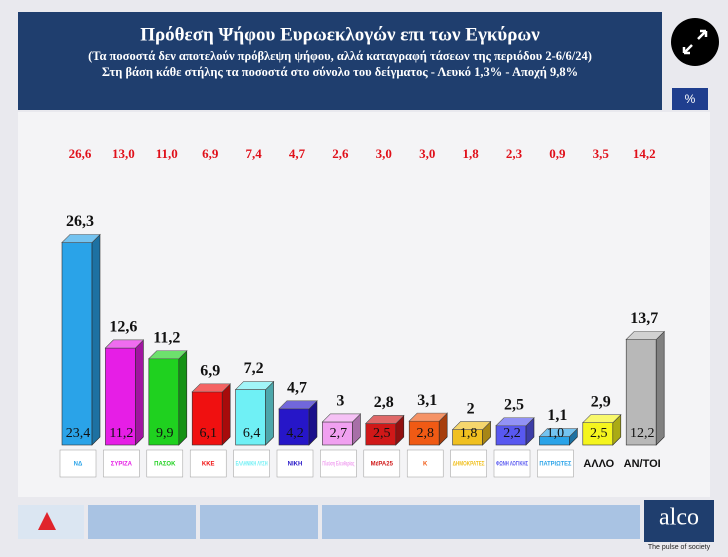  Describe the element at coordinates (295, 433) in the screenshot. I see `base-value-label: 4,2` at that location.